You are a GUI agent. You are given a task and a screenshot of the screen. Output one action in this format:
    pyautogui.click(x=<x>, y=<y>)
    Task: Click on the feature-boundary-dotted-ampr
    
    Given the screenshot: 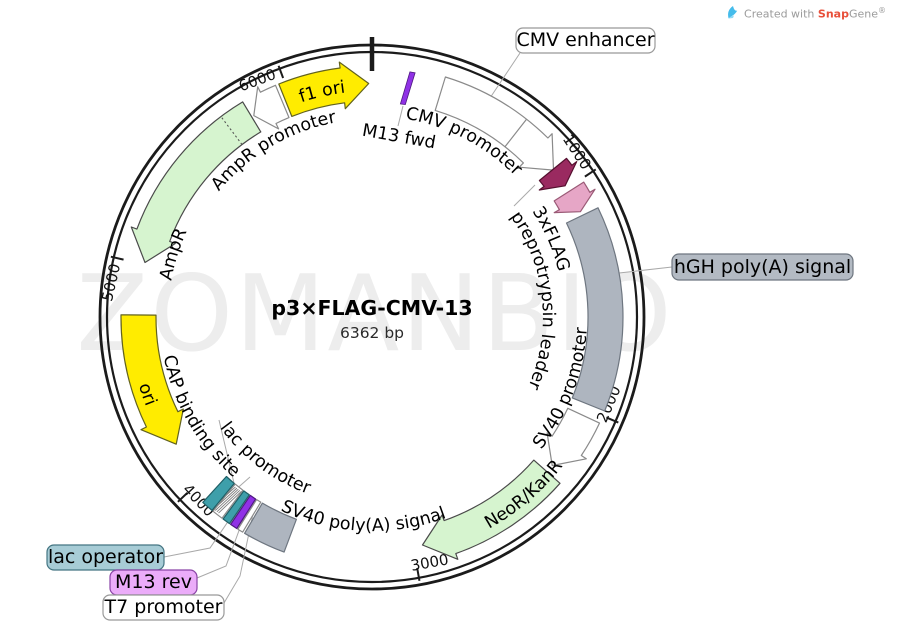 What is the action you would take?
    pyautogui.click(x=231, y=130)
    